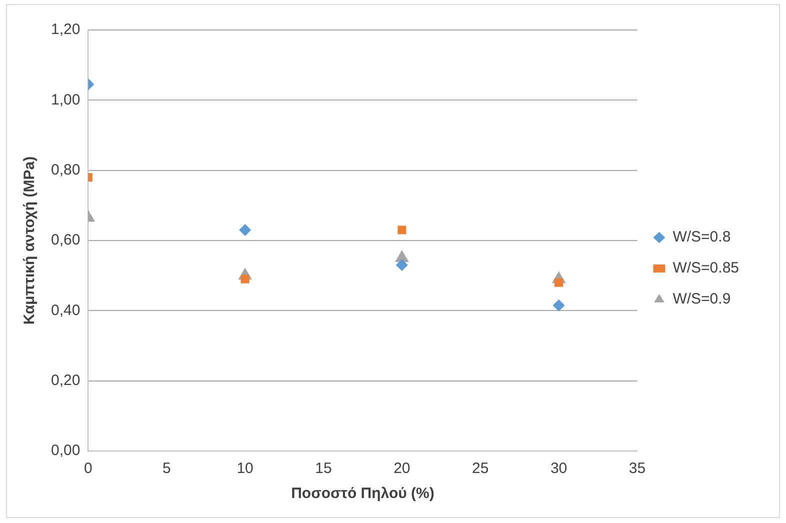  What do you see at coordinates (65, 99) in the screenshot?
I see `y-tick-label: 1,00` at bounding box center [65, 99].